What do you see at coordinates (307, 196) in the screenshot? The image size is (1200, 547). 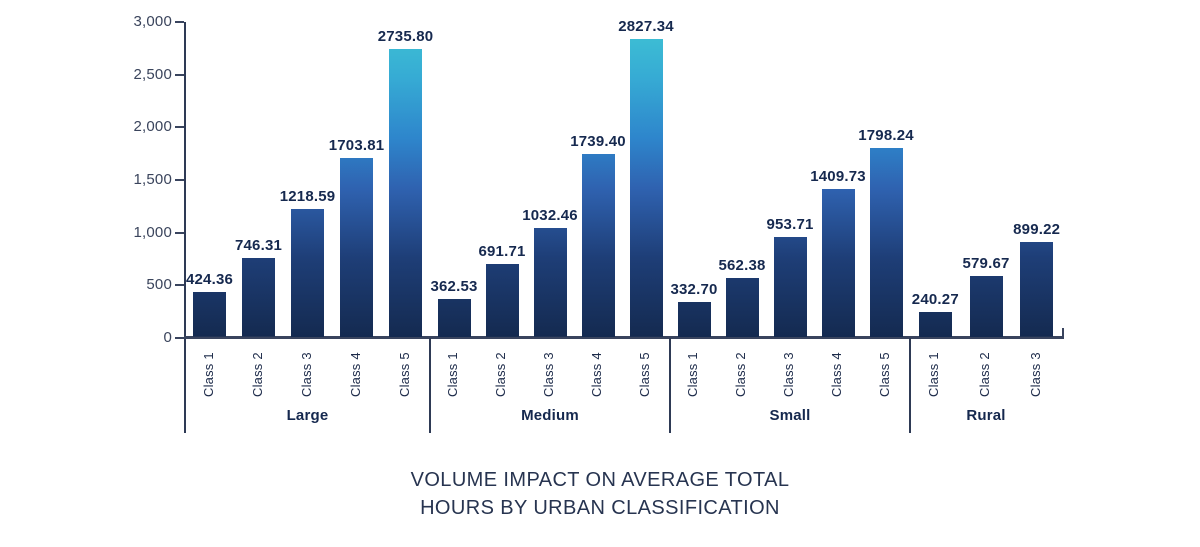 I see `bar-value-label: 1218.59` at bounding box center [307, 196].